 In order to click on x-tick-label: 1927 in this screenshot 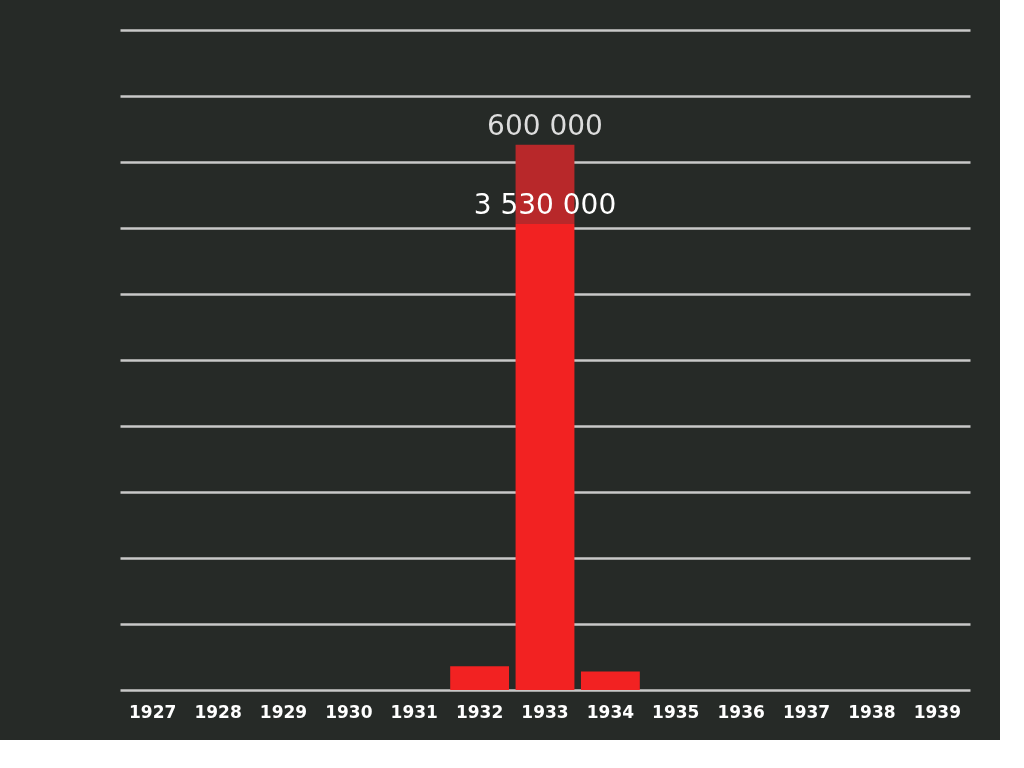, I will do `click(153, 711)`.